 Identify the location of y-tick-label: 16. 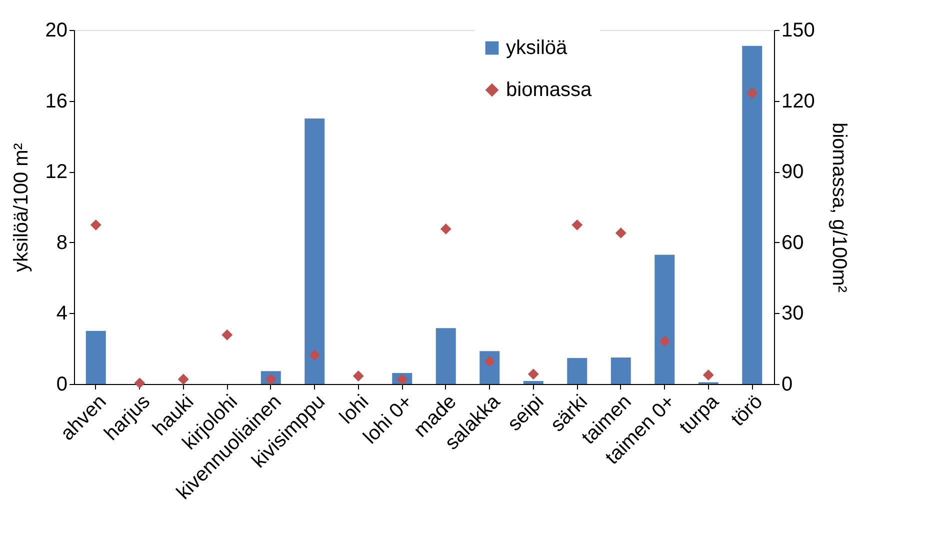
(56, 101).